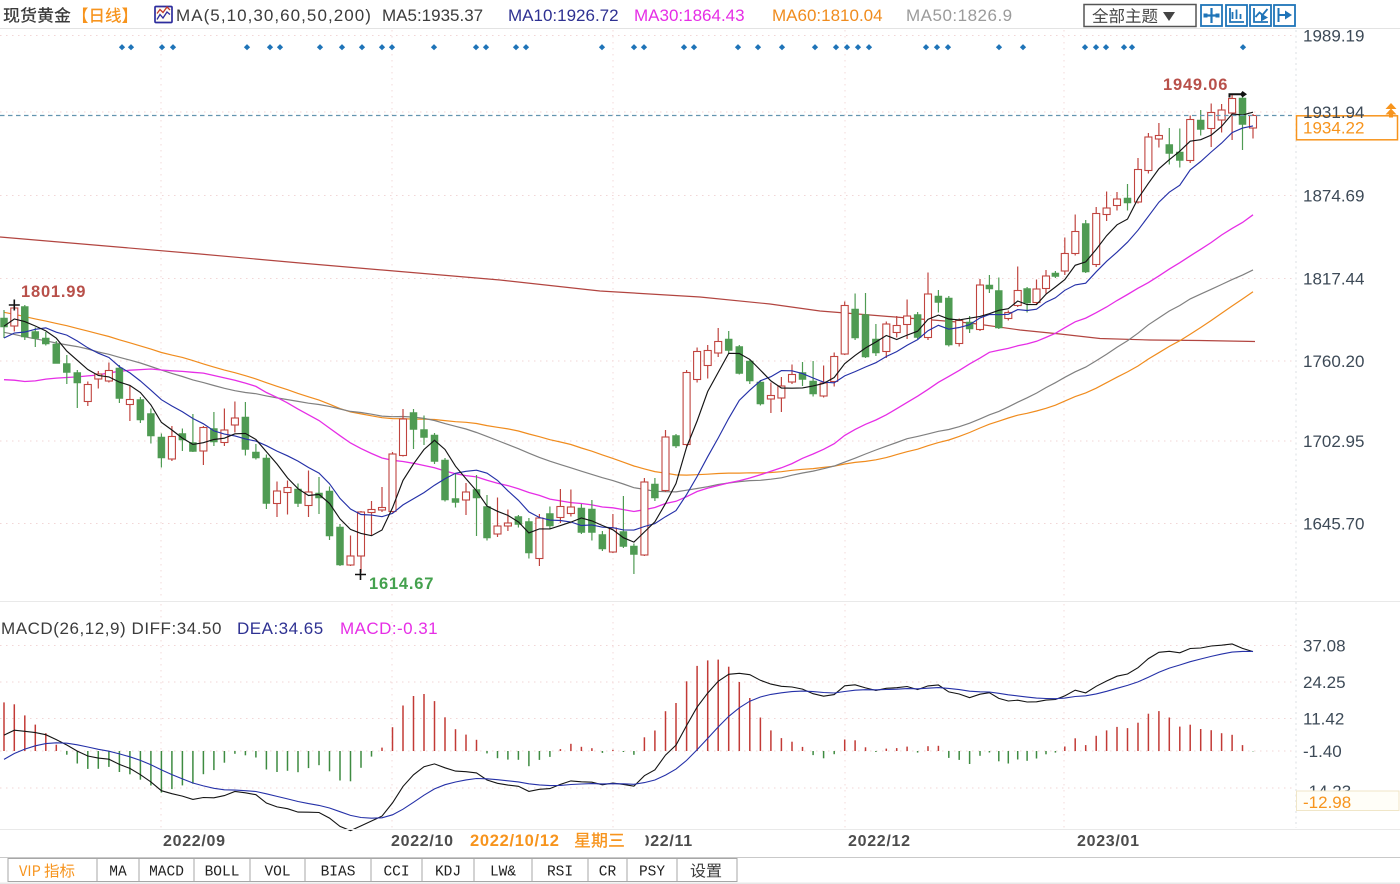 This screenshot has width=1400, height=884. What do you see at coordinates (689, 15) in the screenshot?
I see `svg-text: MA30:1864.43` at bounding box center [689, 15].